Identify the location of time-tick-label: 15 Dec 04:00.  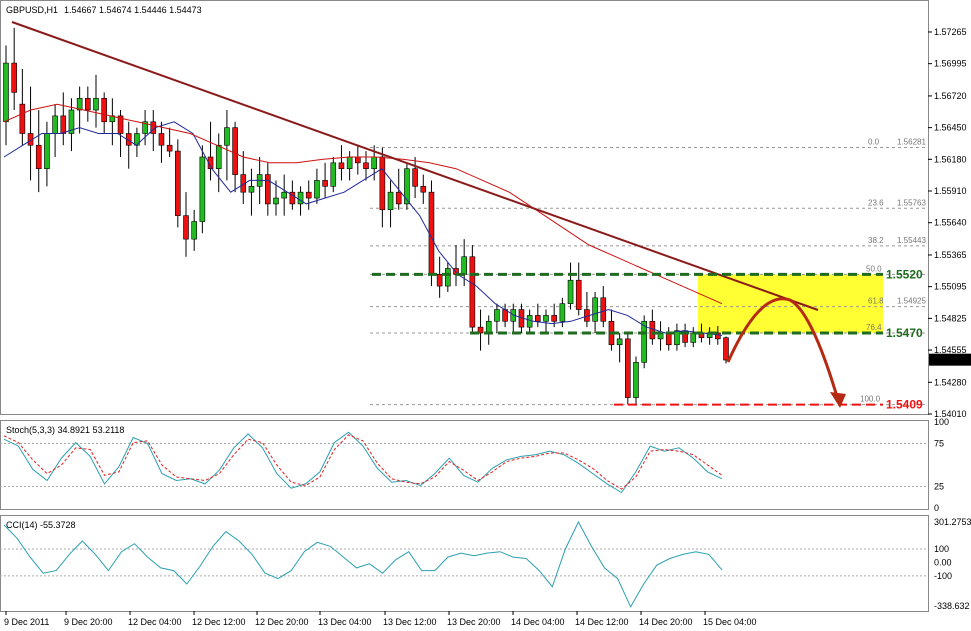
(730, 622).